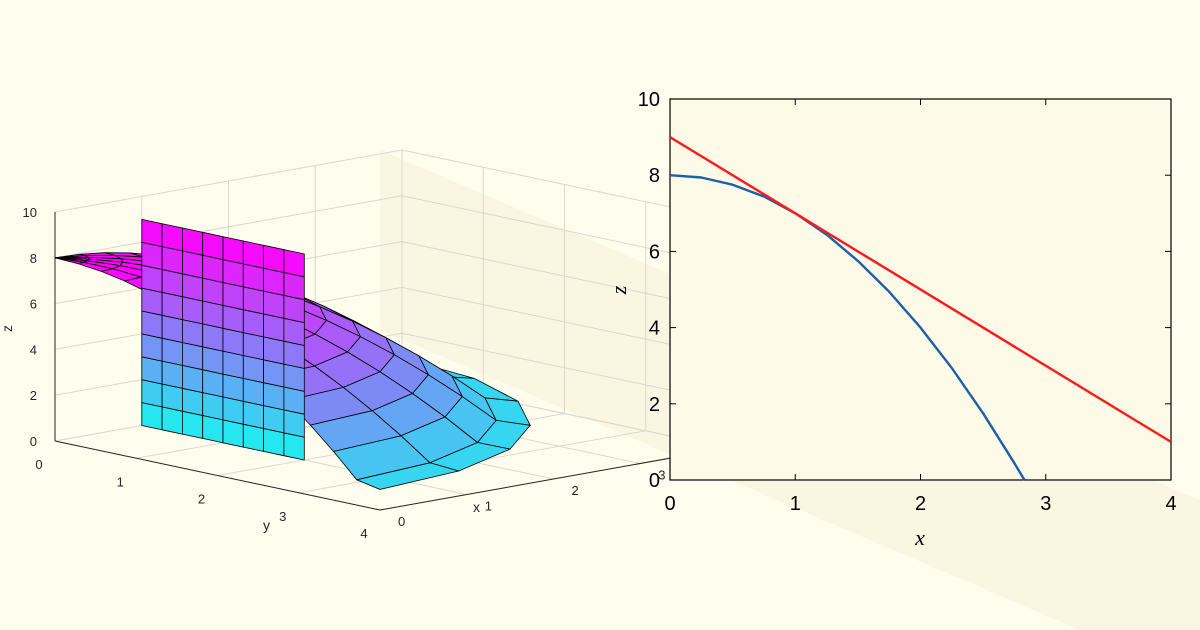 This screenshot has height=630, width=1200. I want to click on curve-line, so click(847, 327).